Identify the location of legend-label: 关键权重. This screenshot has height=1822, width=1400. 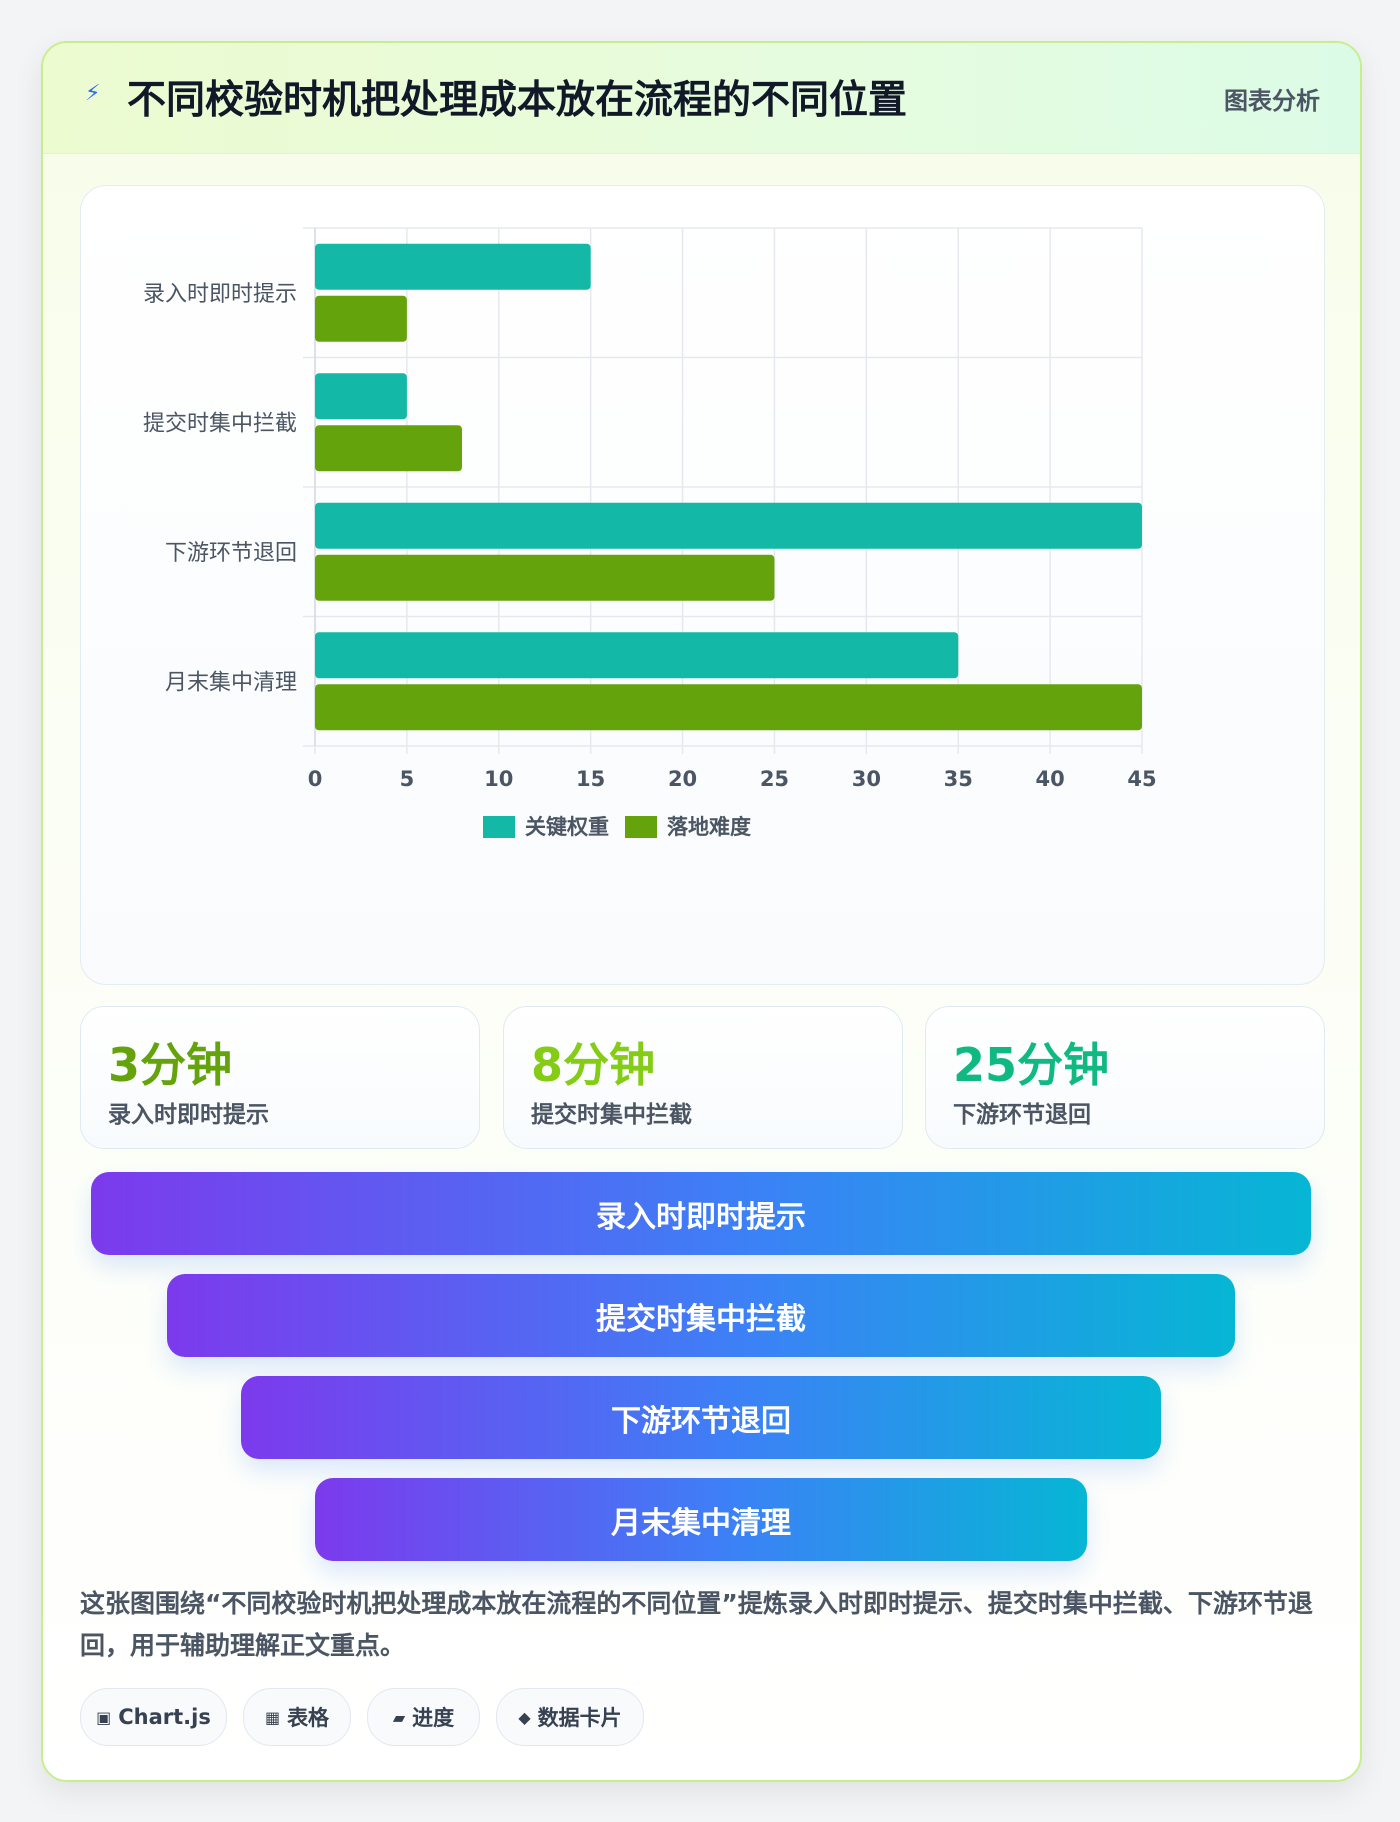
(567, 827).